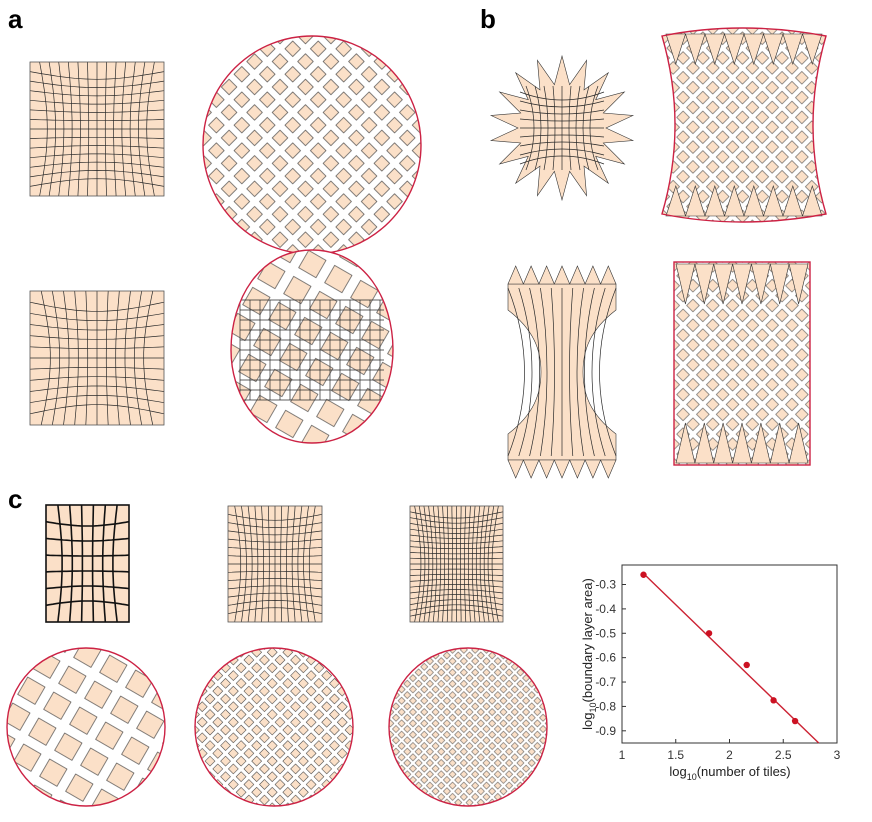 Image resolution: width=872 pixels, height=822 pixels. Describe the element at coordinates (783, 755) in the screenshot. I see `x-tick-label: 2.5` at that location.